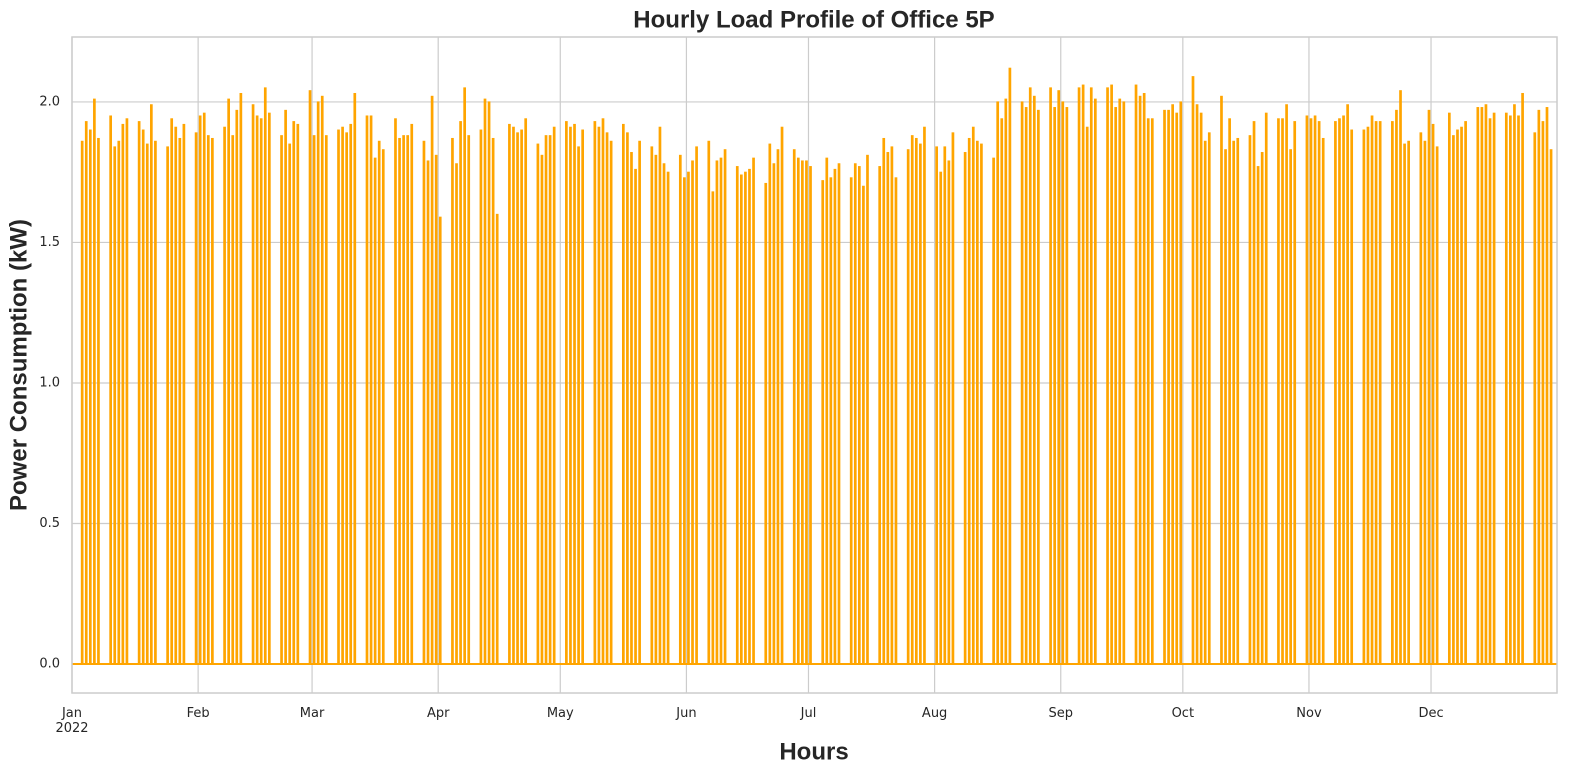 The width and height of the screenshot is (1584, 784). Describe the element at coordinates (312, 713) in the screenshot. I see `x-tick-label: Mar` at that location.